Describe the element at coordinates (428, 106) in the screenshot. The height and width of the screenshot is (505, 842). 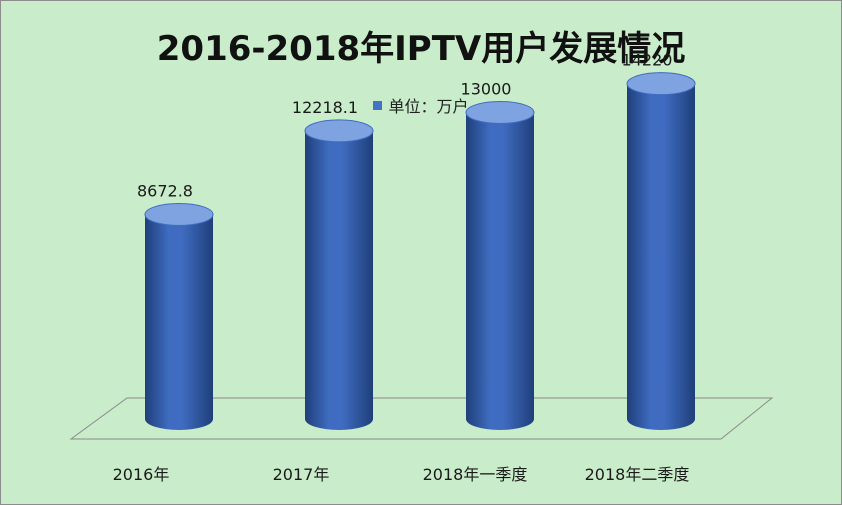
I see `legend-label: 单位：万户` at that location.